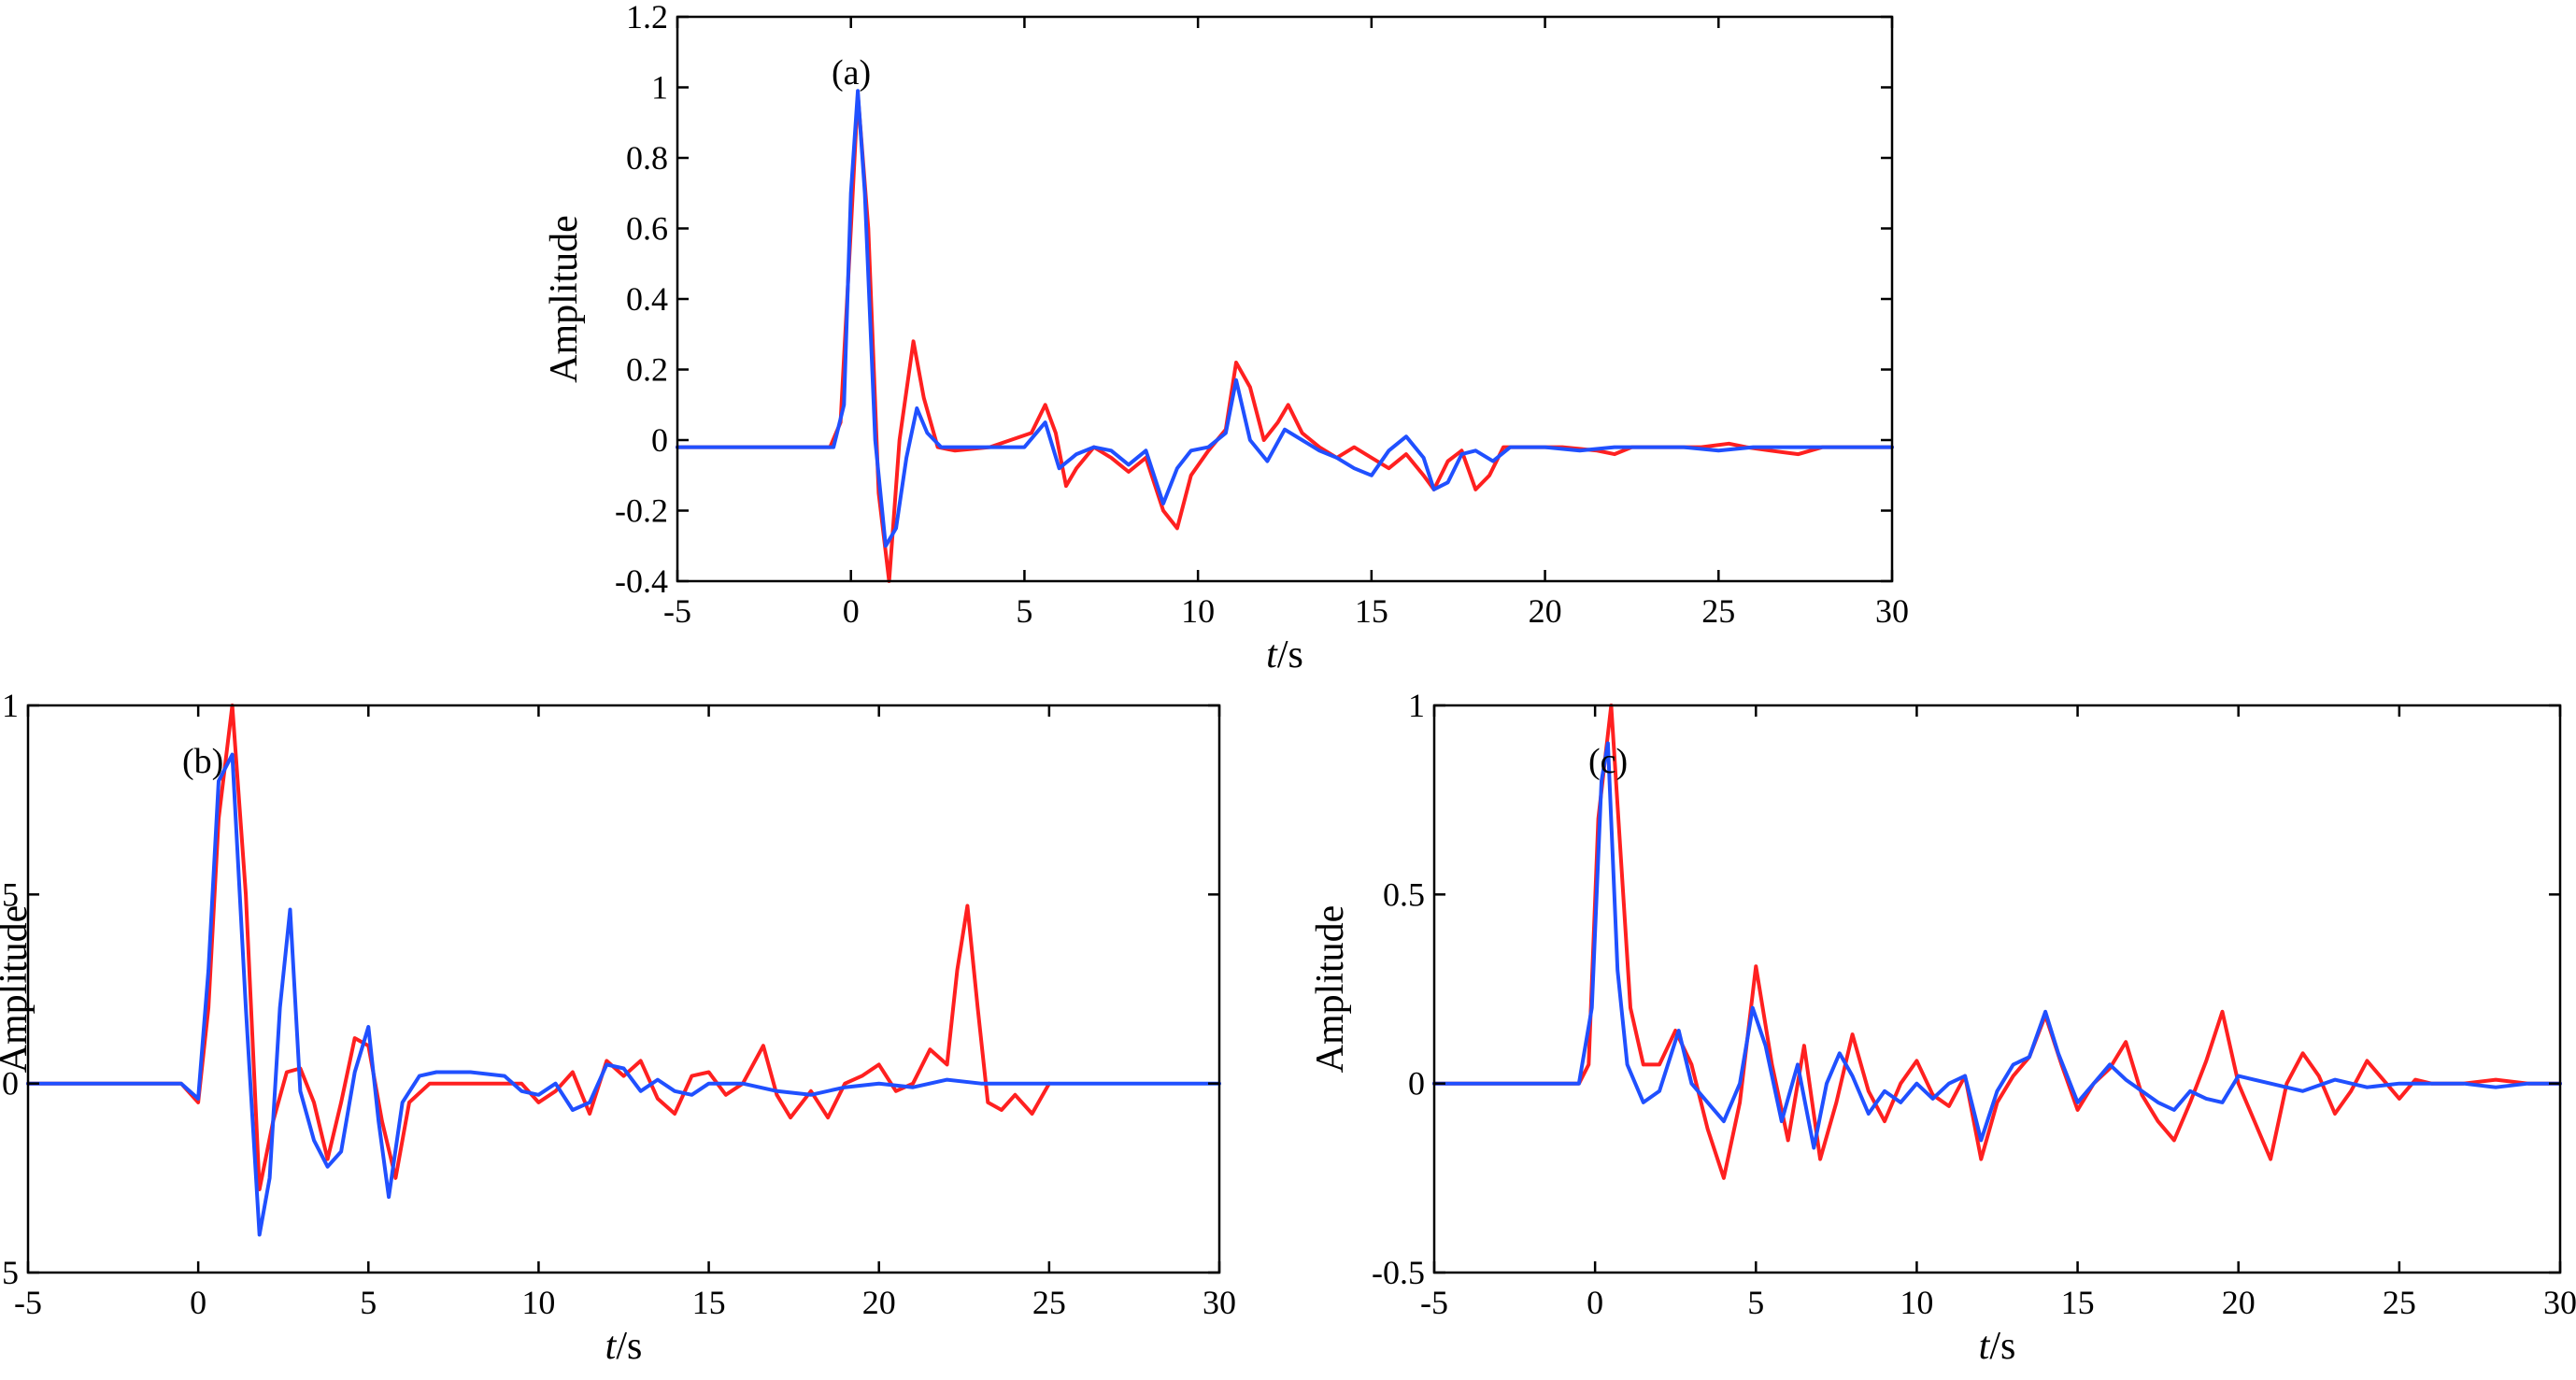 The height and width of the screenshot is (1380, 2576). What do you see at coordinates (1997, 945) in the screenshot?
I see `series-blue-line` at bounding box center [1997, 945].